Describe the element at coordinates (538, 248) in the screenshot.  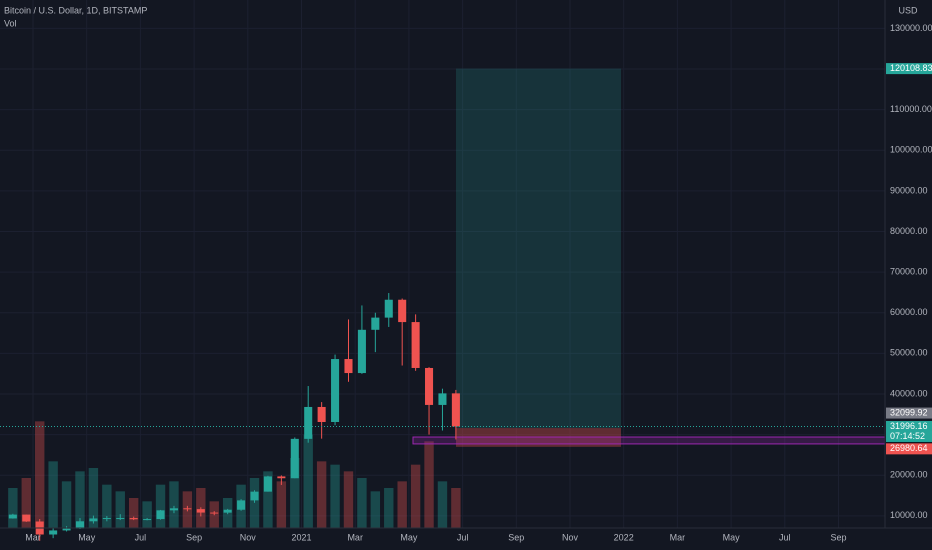
I see `profit-zone` at that location.